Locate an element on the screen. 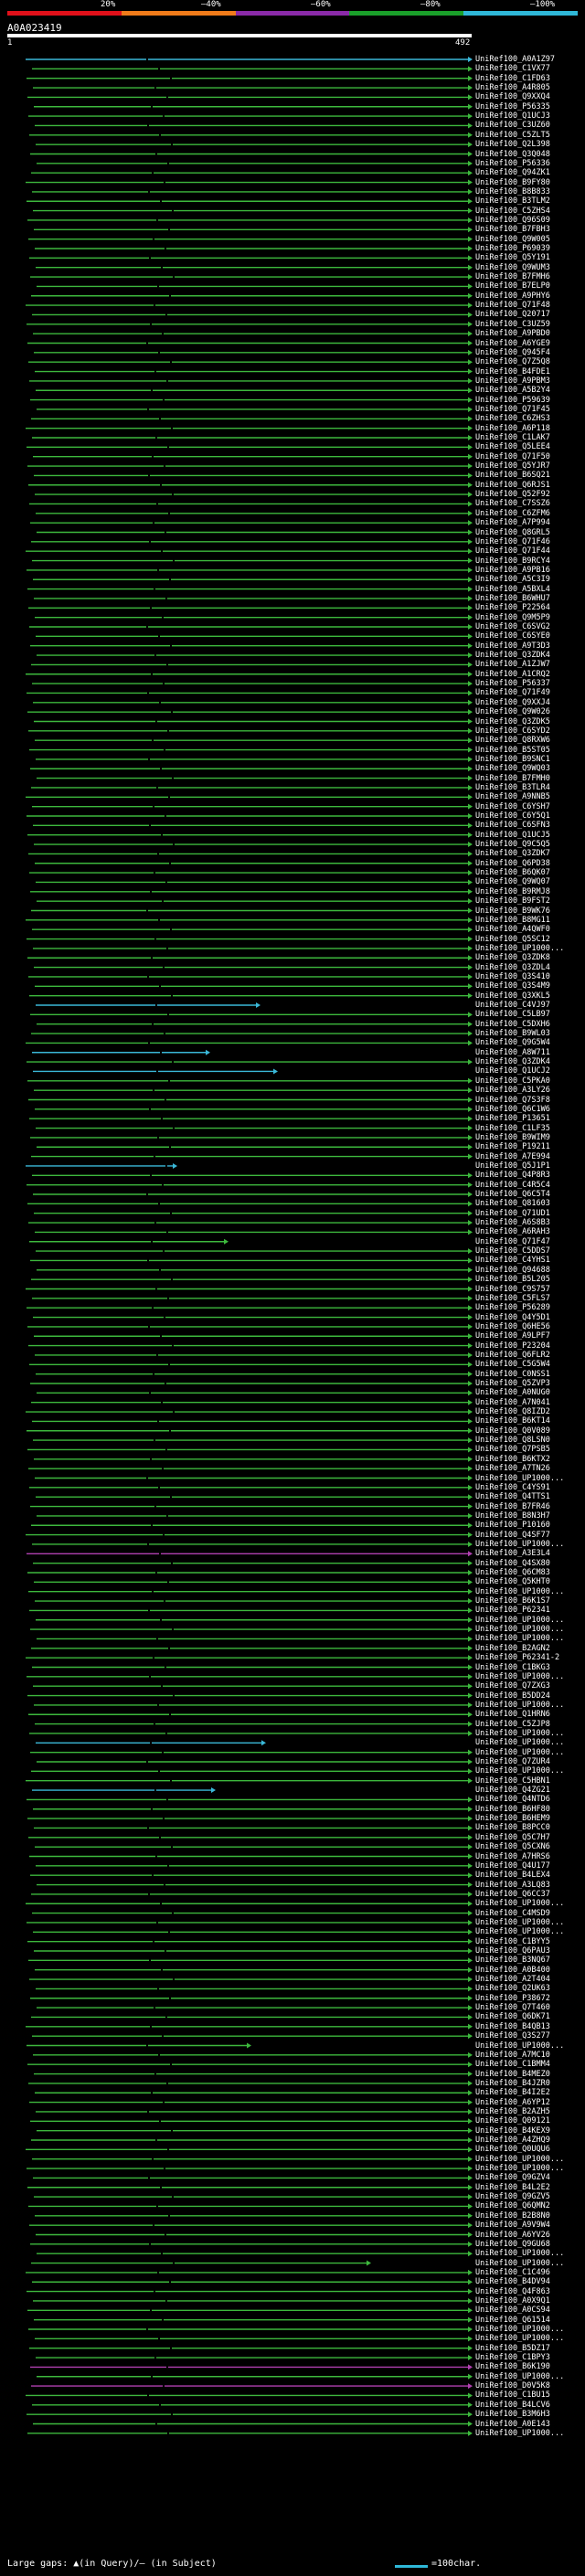 Image resolution: width=585 pixels, height=2576 pixels. hit-label: UniRef100_A6YV26 is located at coordinates (512, 2235).